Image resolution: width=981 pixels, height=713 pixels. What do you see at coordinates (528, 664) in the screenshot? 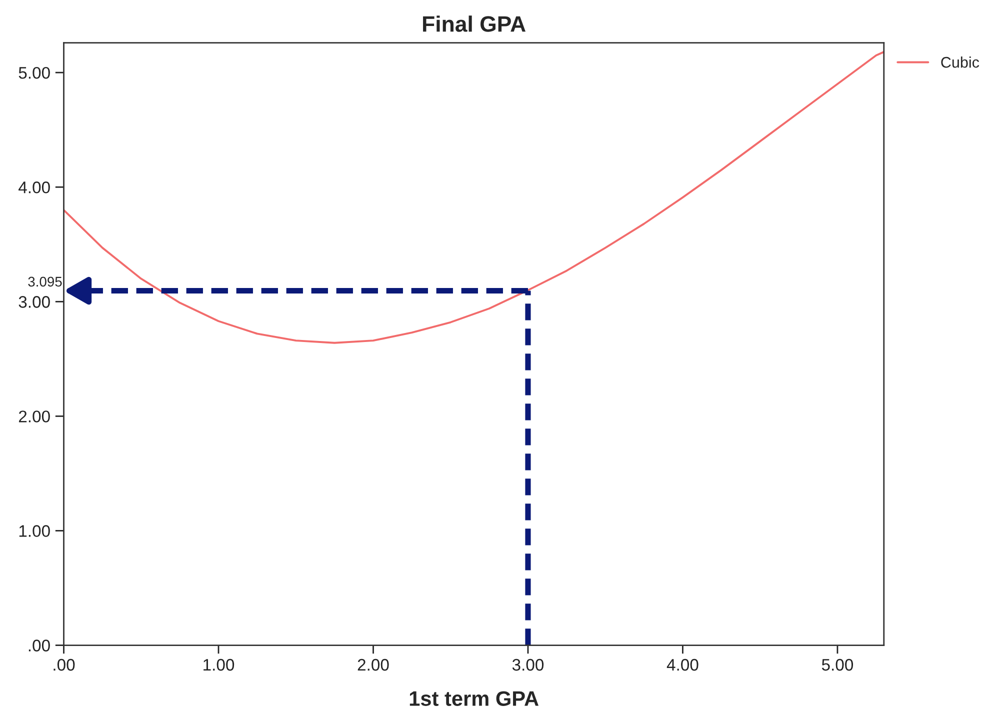
I see `x-tick-label: 3.00` at bounding box center [528, 664].